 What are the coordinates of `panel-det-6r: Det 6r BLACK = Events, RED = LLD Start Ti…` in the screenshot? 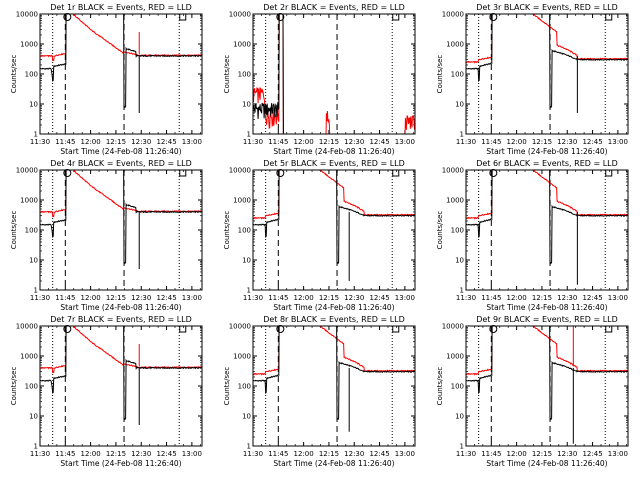 It's located at (532, 235).